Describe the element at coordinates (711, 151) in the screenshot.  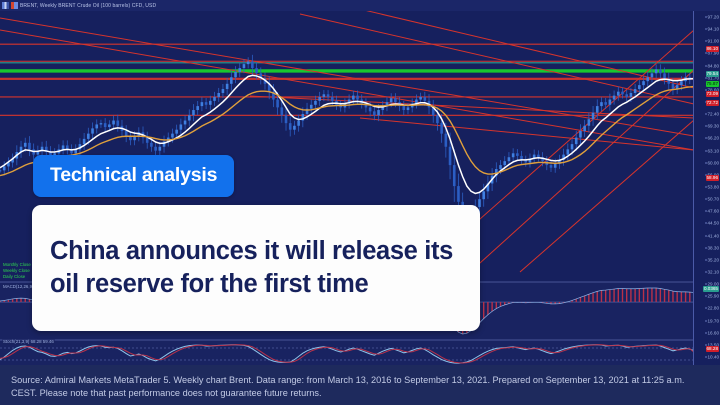
I see `price-axis-tick: 63.10` at that location.